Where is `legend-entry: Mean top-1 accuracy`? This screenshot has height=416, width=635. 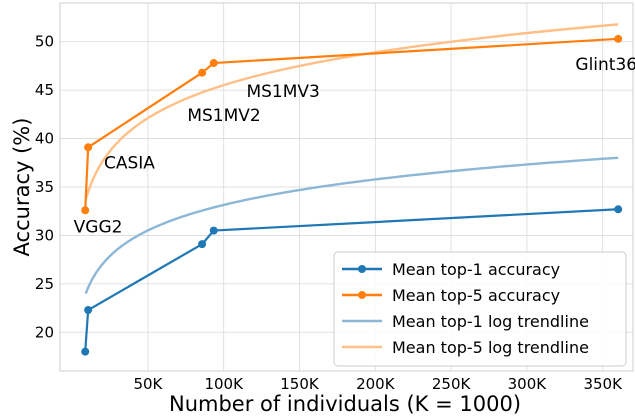
legend-entry: Mean top-1 accuracy is located at coordinates (476, 269).